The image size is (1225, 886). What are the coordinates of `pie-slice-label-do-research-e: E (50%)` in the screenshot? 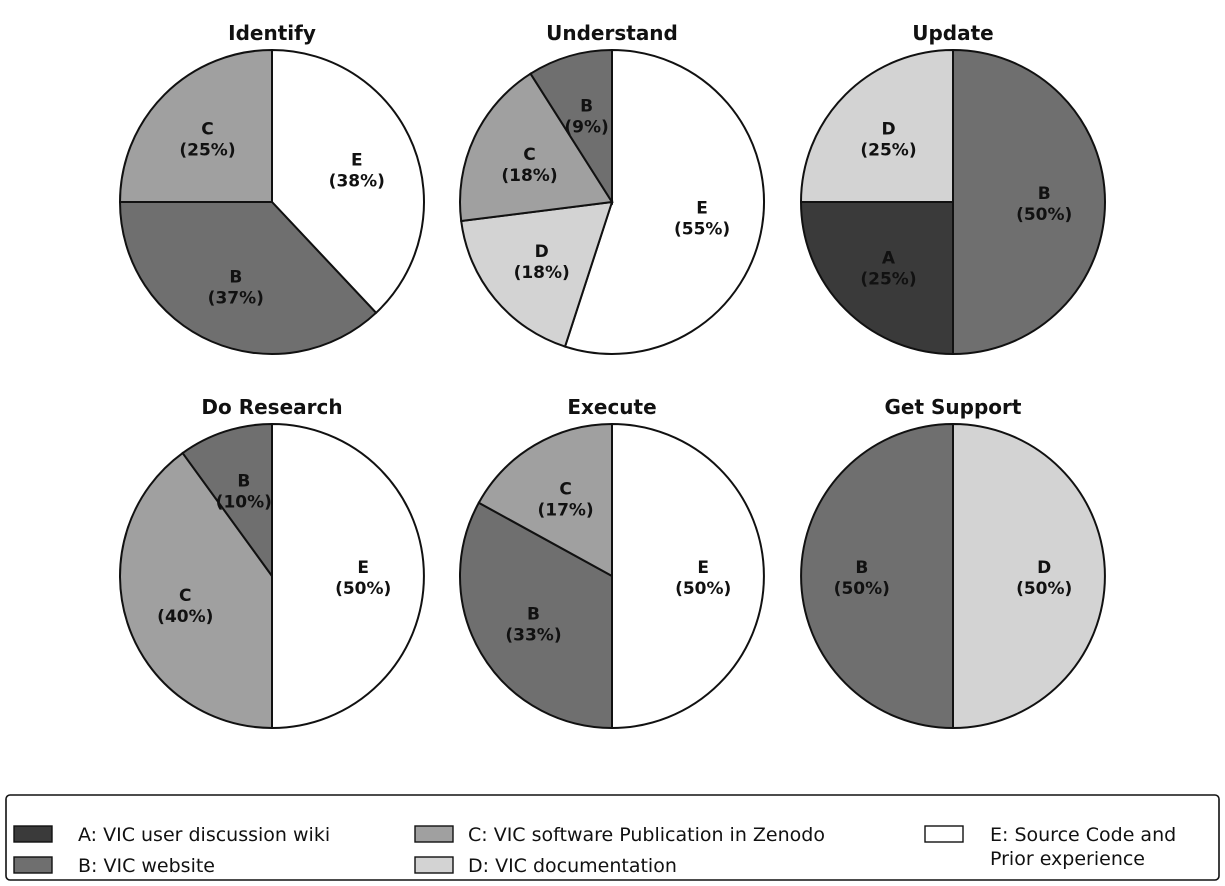 It's located at (363, 578).